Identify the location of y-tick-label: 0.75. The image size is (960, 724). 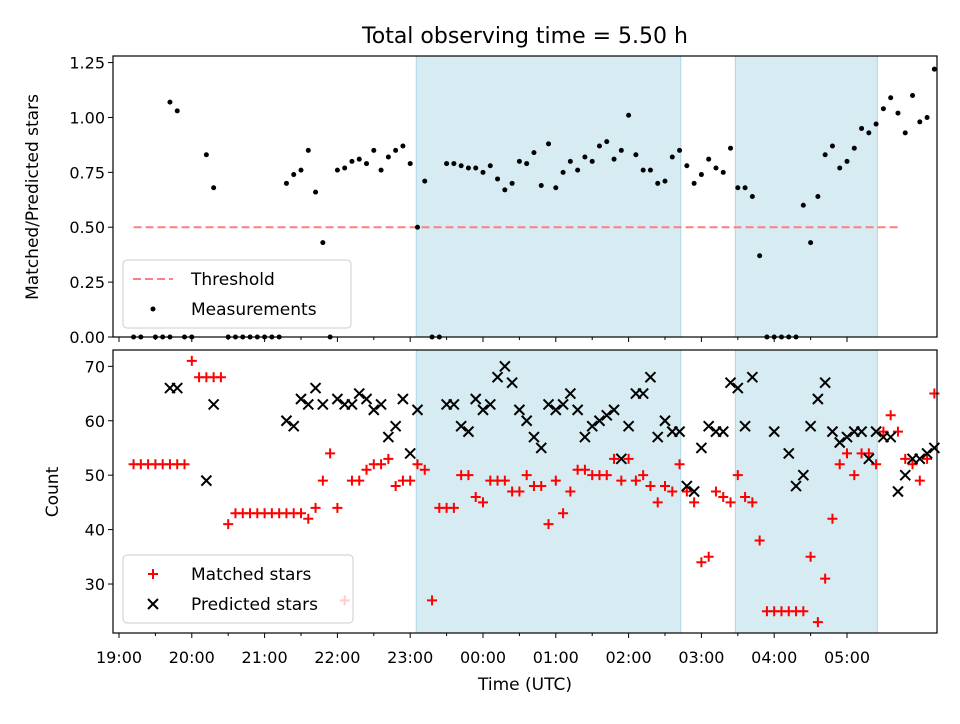
(87, 172).